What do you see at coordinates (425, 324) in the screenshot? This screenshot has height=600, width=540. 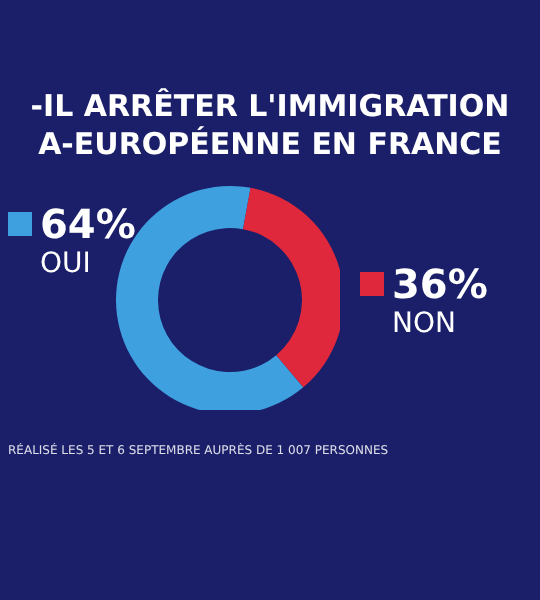 I see `legend-label: NON` at bounding box center [425, 324].